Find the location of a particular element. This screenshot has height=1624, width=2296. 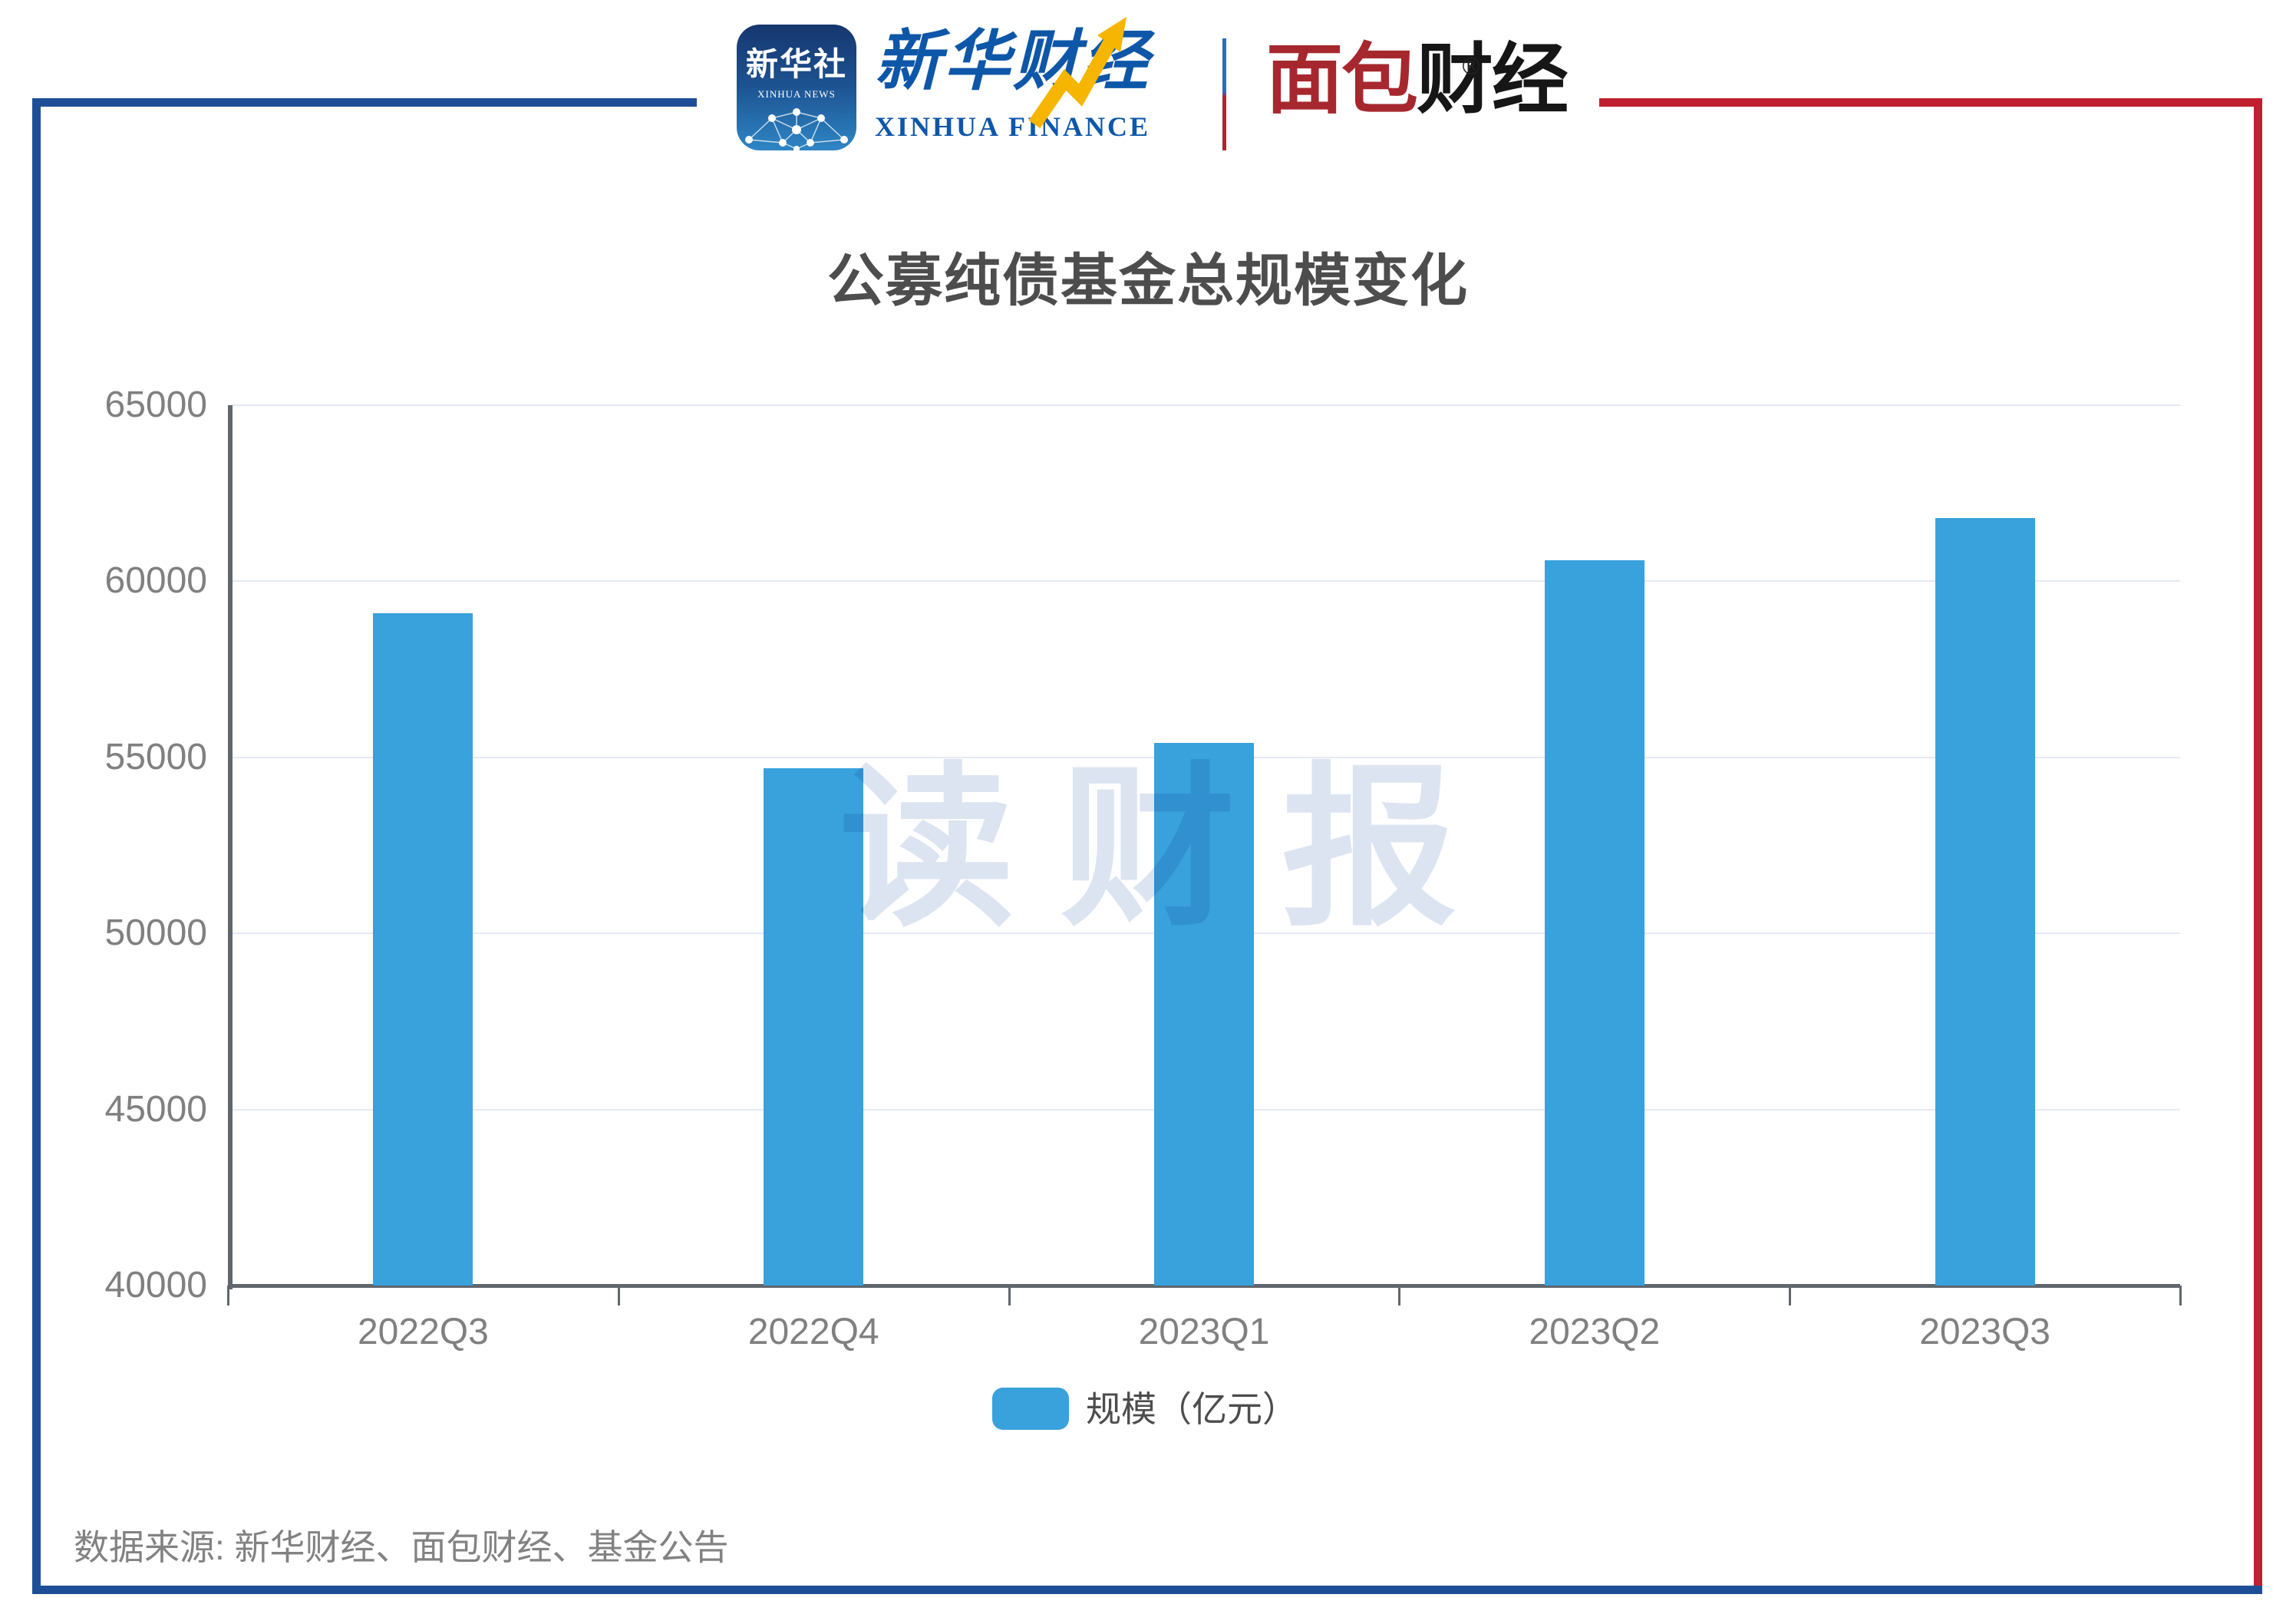

y-axis-tick-label: 40000 is located at coordinates (155, 1285).